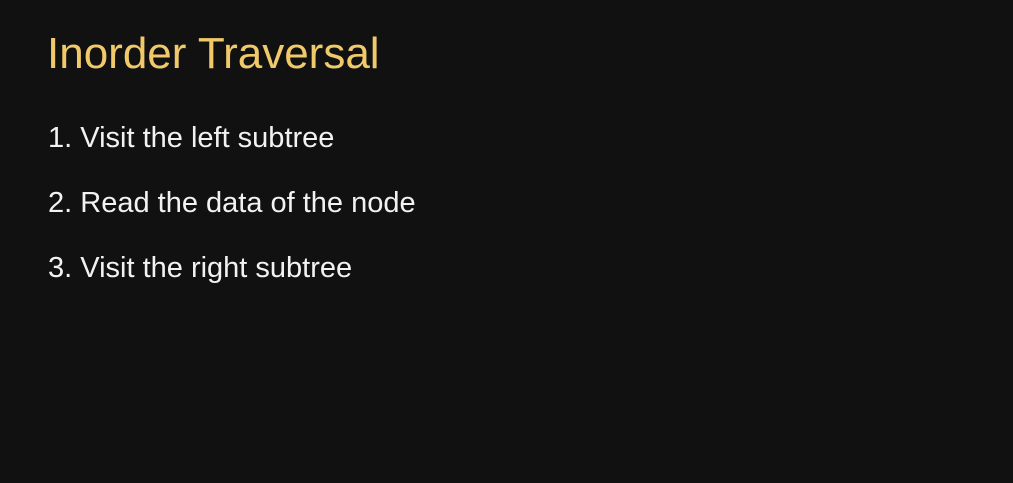 The width and height of the screenshot is (1013, 483). What do you see at coordinates (60, 268) in the screenshot?
I see `step-number: 3.` at bounding box center [60, 268].